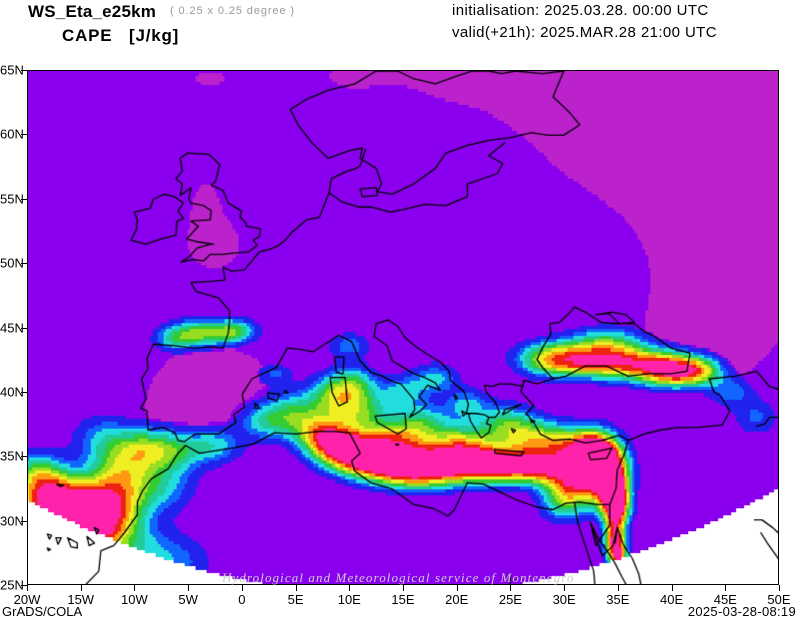 This screenshot has width=800, height=619. What do you see at coordinates (12, 585) in the screenshot?
I see `y-axis-label: 25N` at bounding box center [12, 585].